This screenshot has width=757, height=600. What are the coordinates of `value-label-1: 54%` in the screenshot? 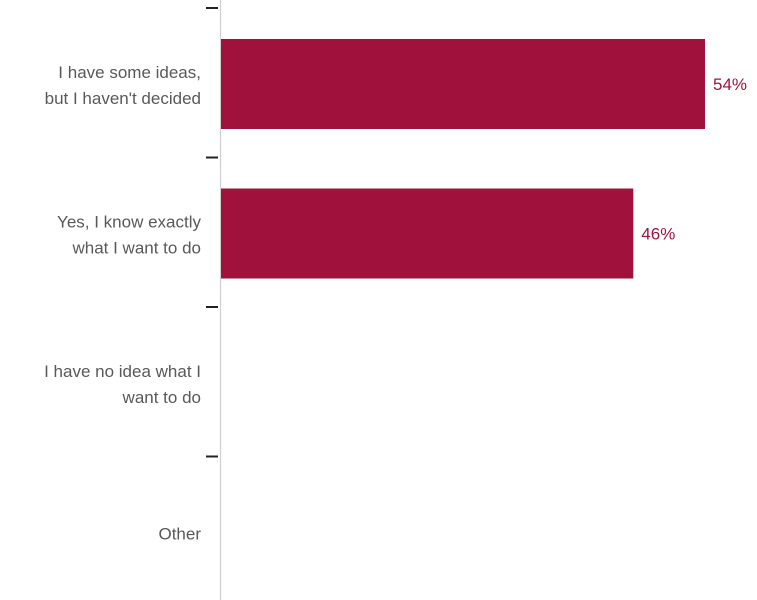 It's located at (730, 84).